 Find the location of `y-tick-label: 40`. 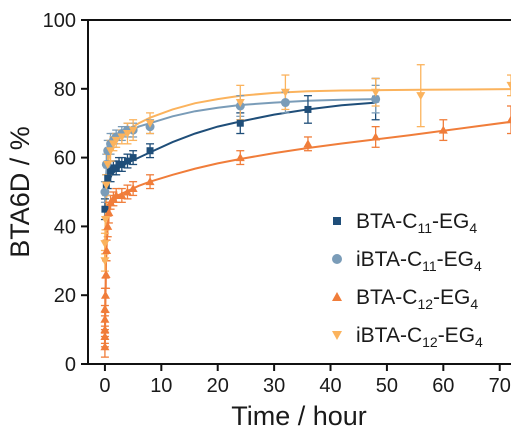

y-tick-label: 40 is located at coordinates (65, 227).